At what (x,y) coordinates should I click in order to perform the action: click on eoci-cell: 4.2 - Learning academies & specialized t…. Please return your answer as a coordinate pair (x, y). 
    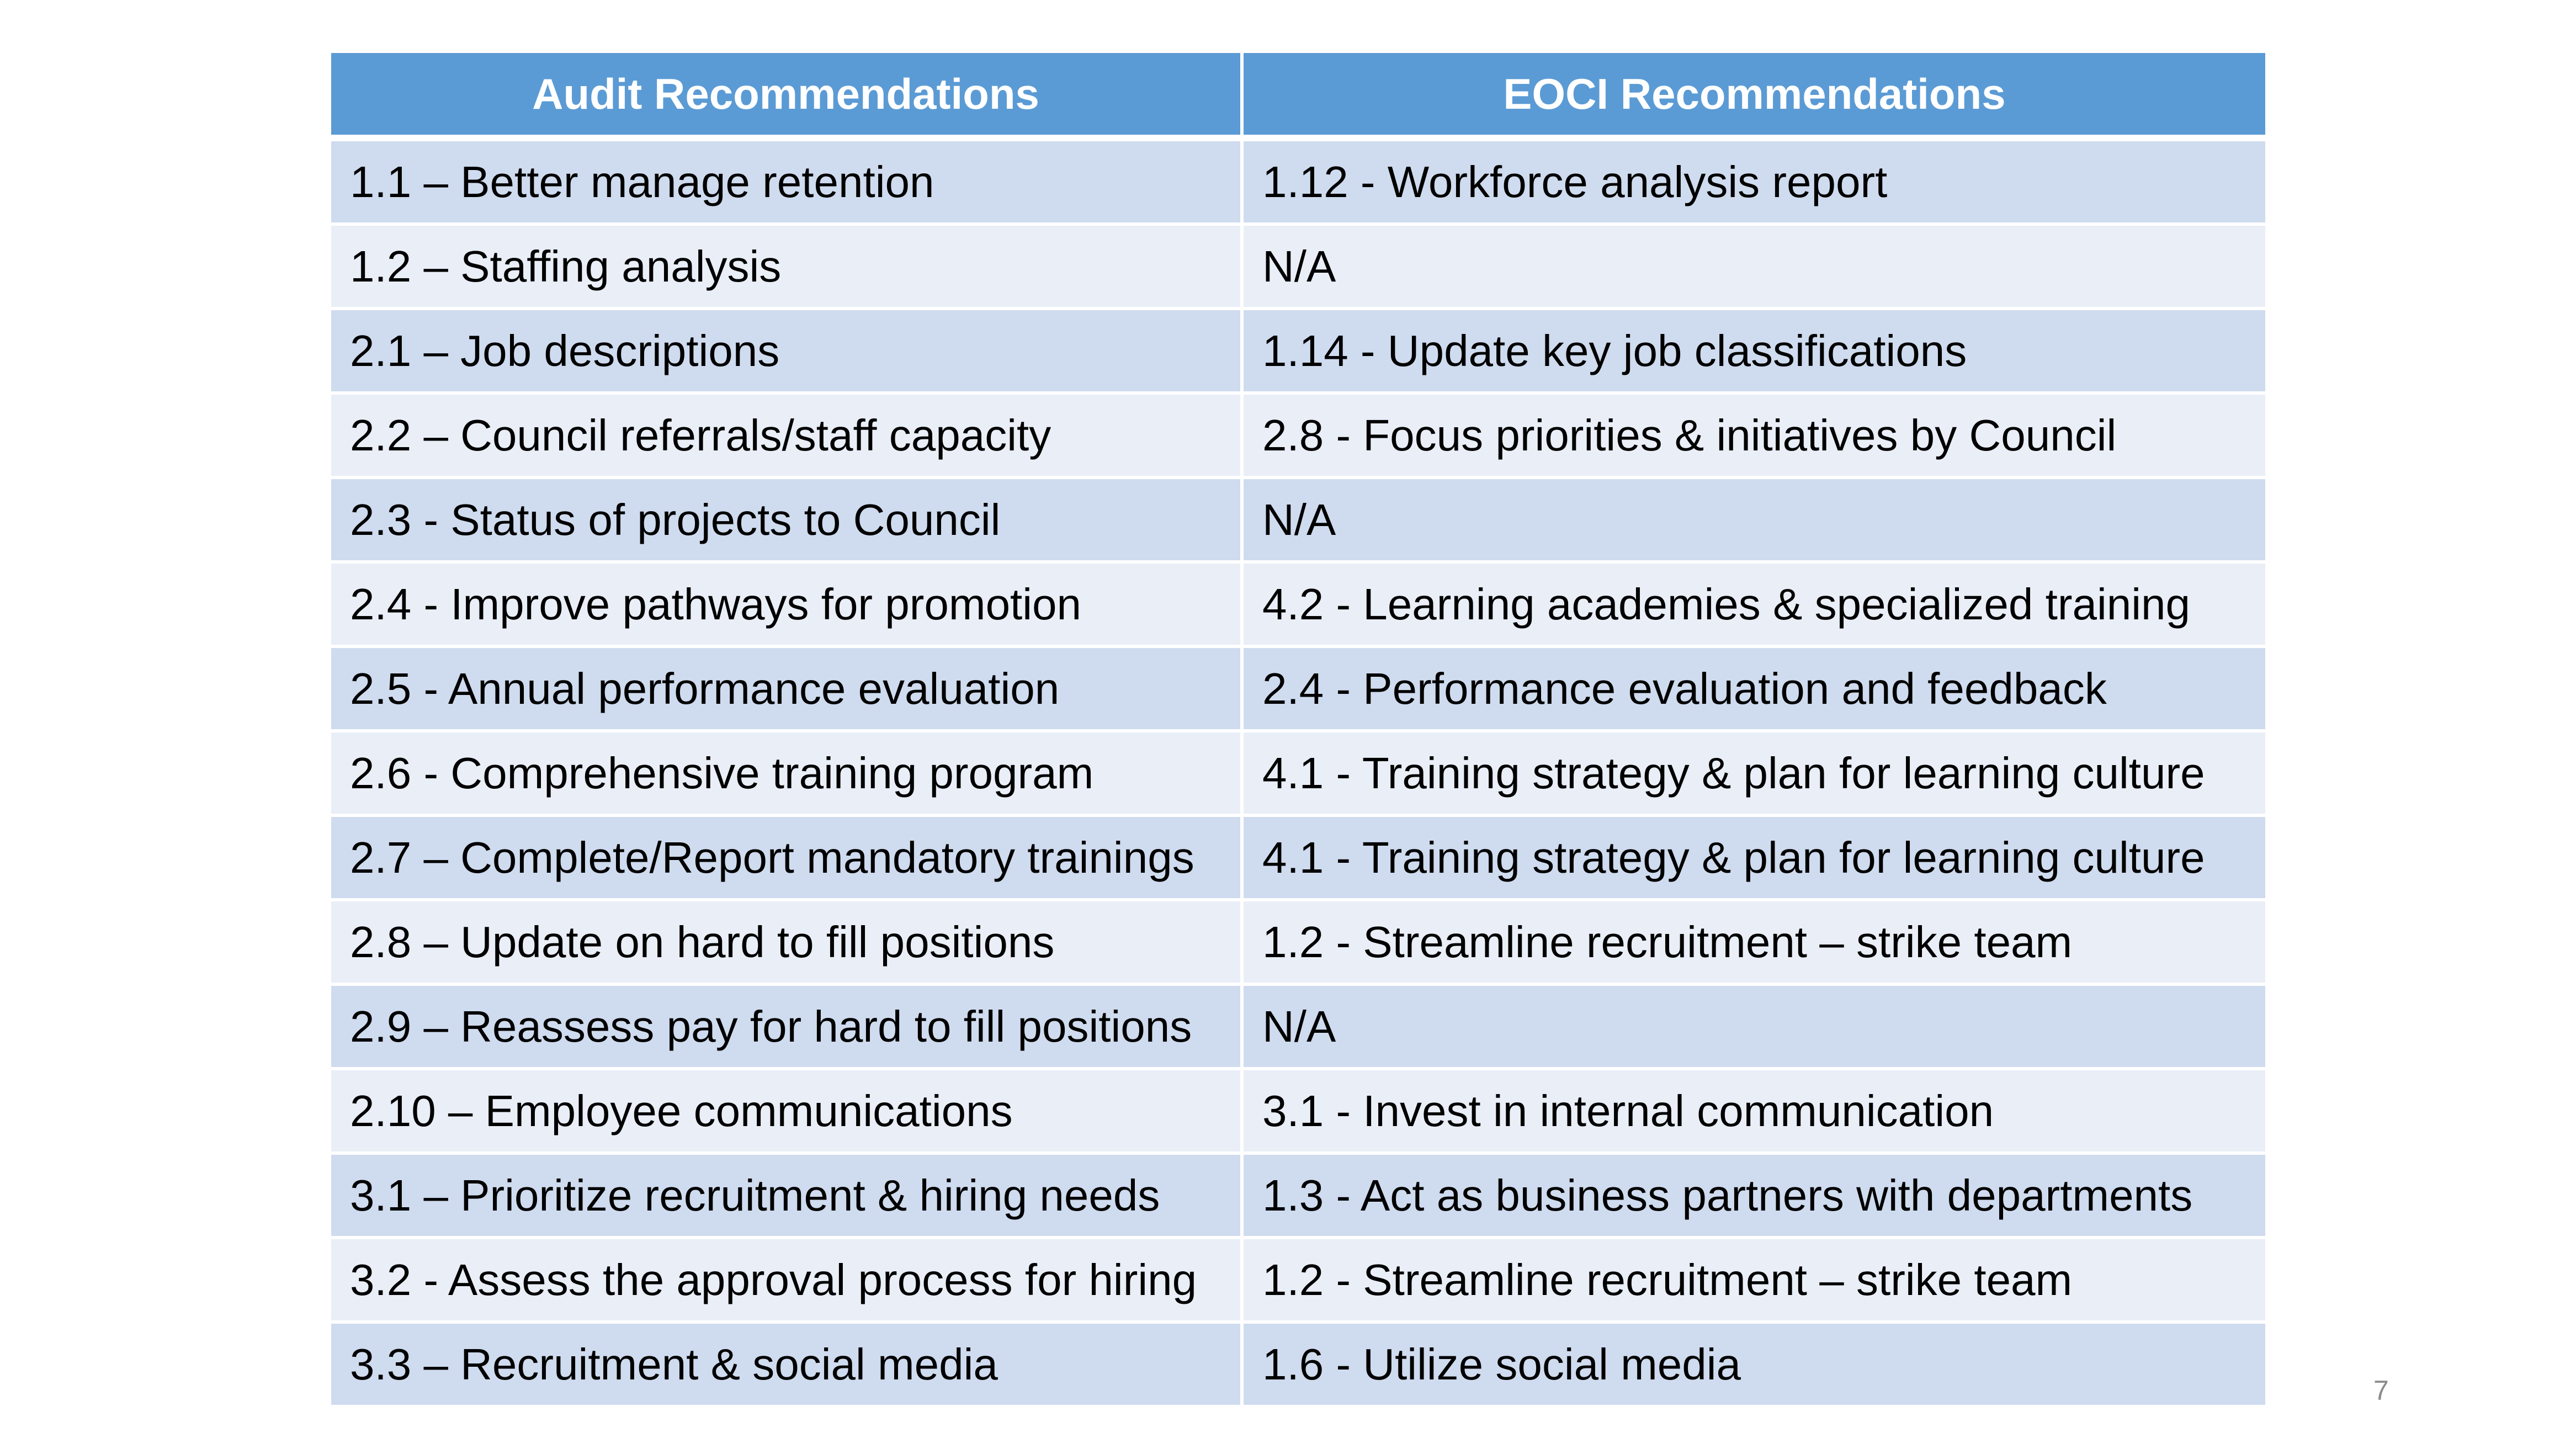
    Looking at the image, I should click on (1753, 605).